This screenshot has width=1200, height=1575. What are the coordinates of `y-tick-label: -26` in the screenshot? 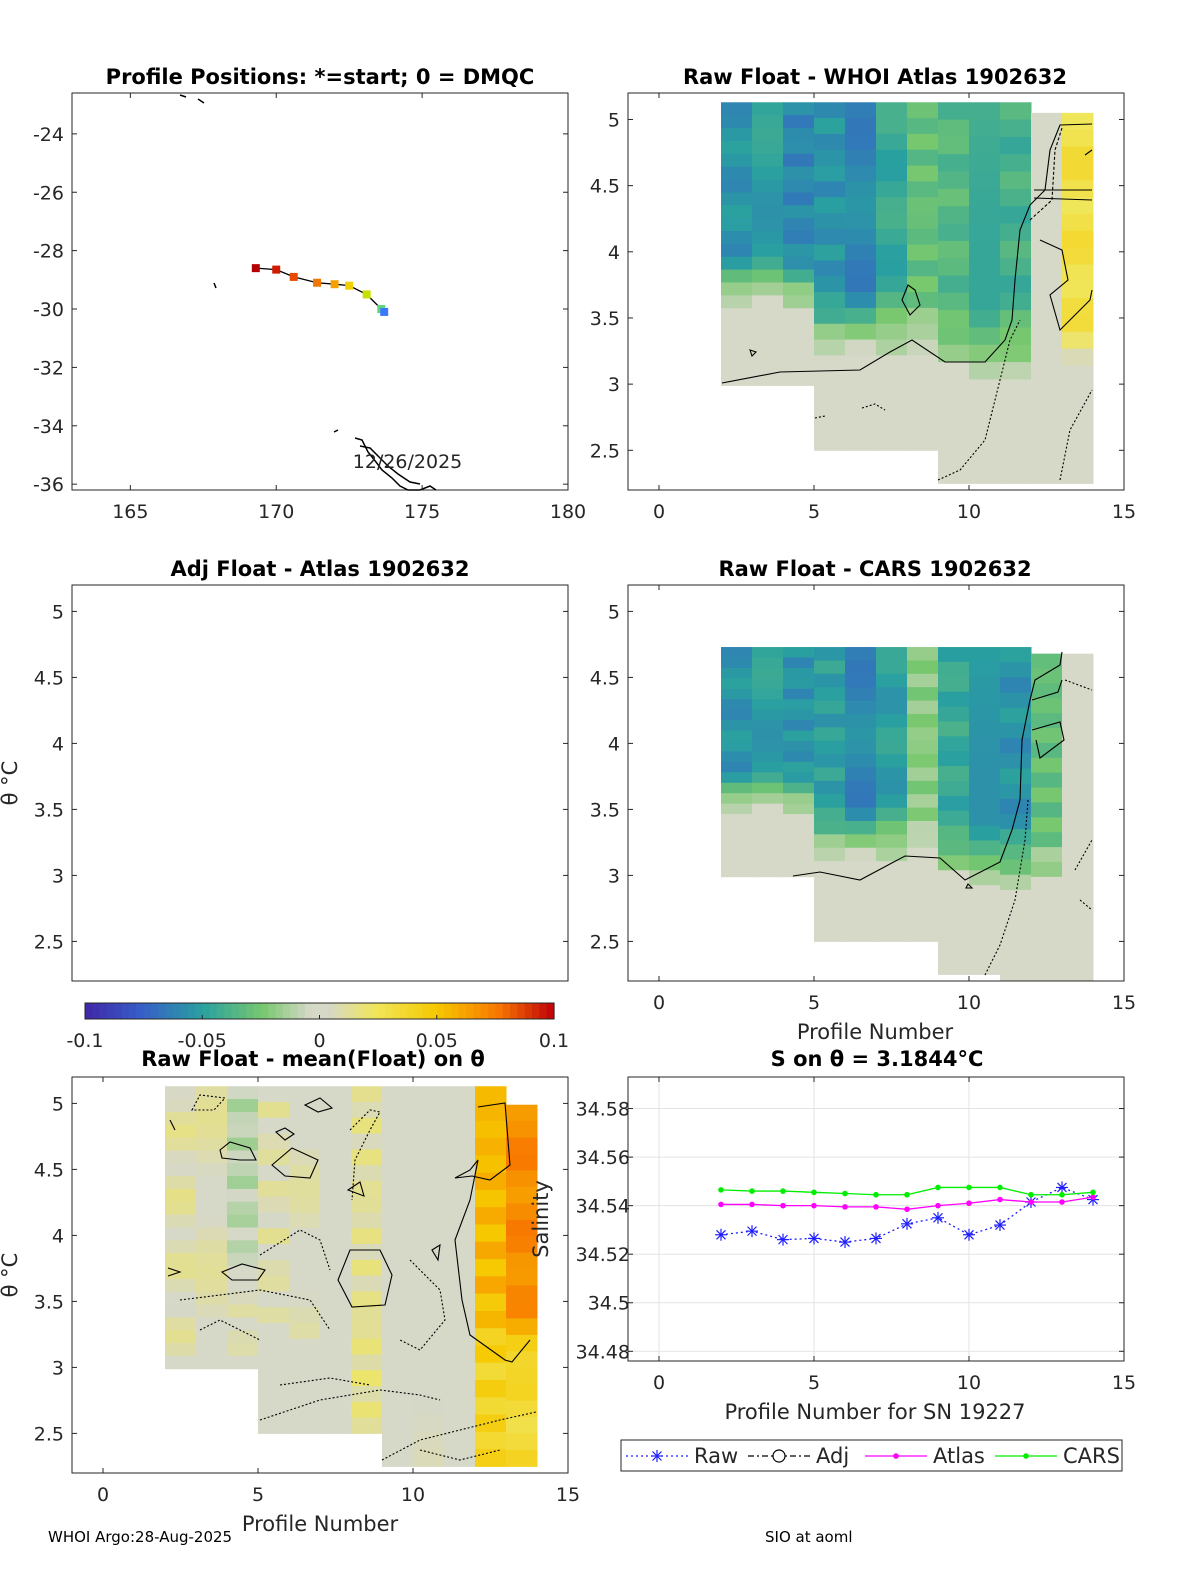 It's located at (48, 193).